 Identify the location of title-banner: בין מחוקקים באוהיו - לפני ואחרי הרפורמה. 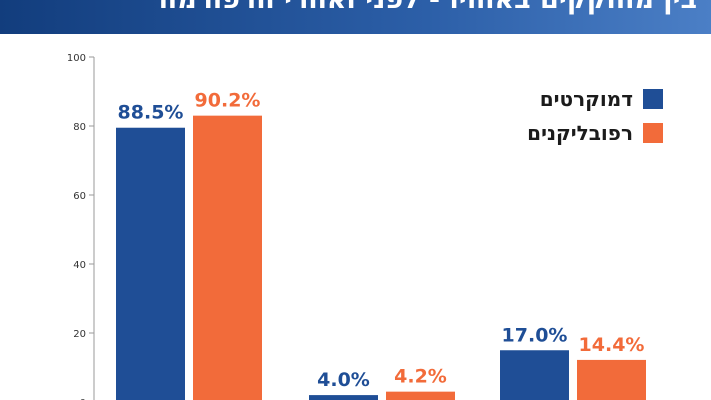
(355, 17).